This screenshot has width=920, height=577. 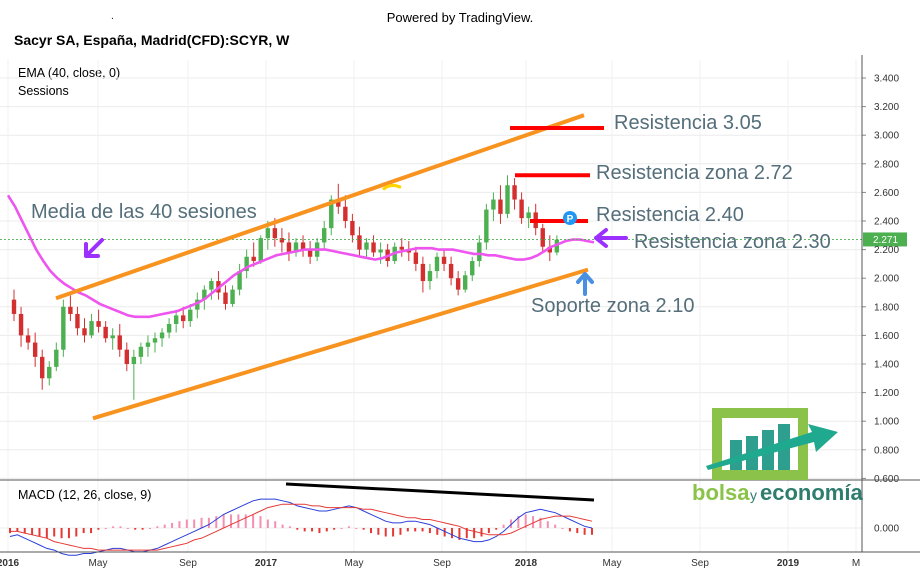 What do you see at coordinates (886, 279) in the screenshot?
I see `y-tick-label: 2.000` at bounding box center [886, 279].